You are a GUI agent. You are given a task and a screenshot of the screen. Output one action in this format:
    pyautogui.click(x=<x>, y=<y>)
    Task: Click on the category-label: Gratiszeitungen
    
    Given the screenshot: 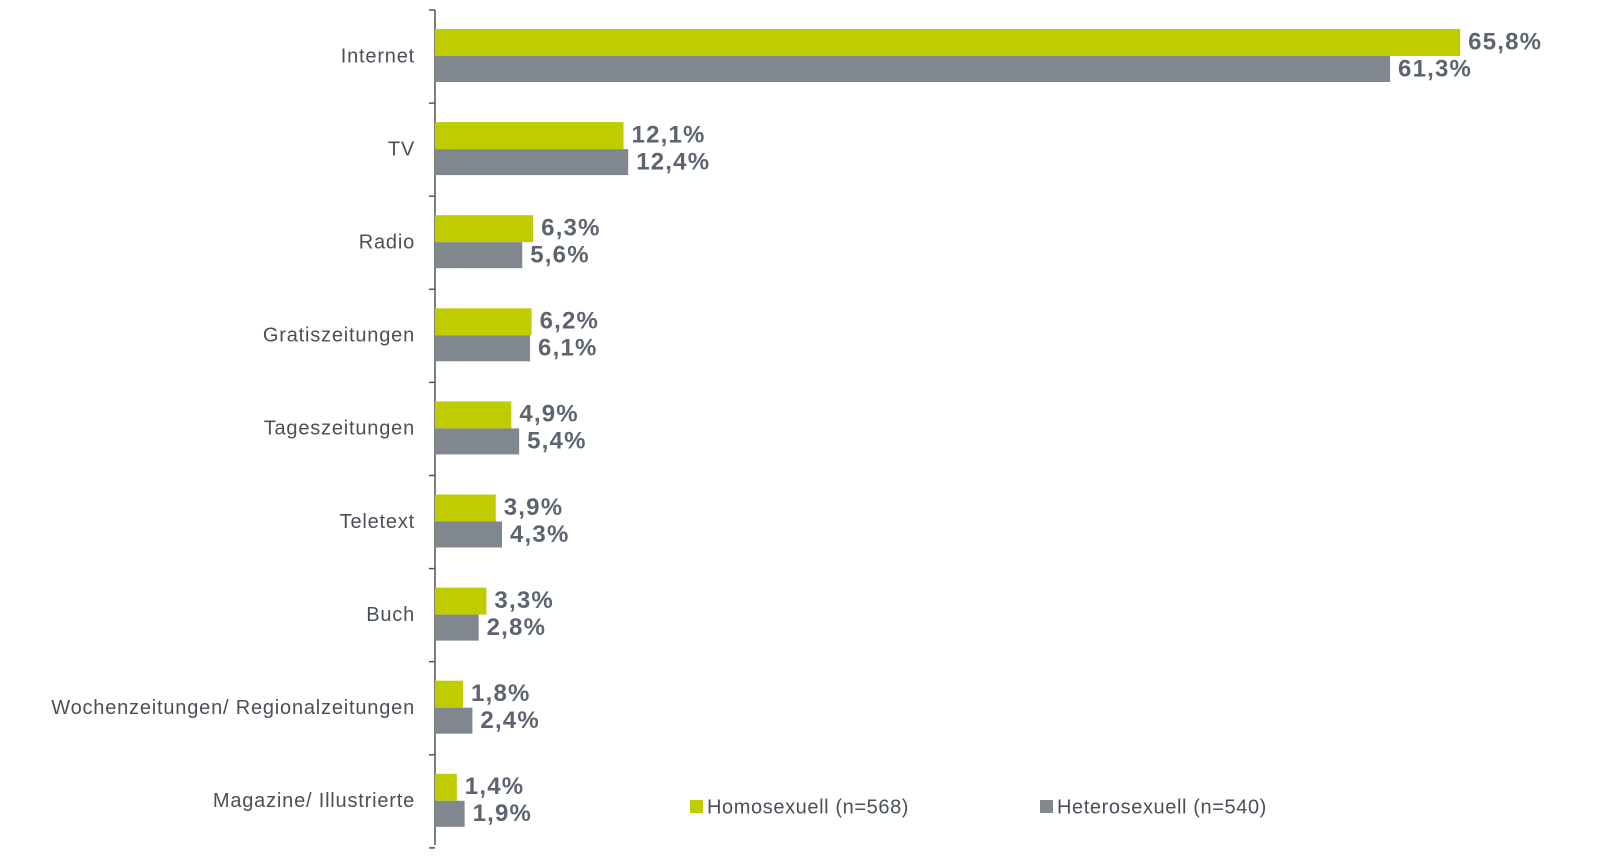 What is the action you would take?
    pyautogui.click(x=339, y=336)
    